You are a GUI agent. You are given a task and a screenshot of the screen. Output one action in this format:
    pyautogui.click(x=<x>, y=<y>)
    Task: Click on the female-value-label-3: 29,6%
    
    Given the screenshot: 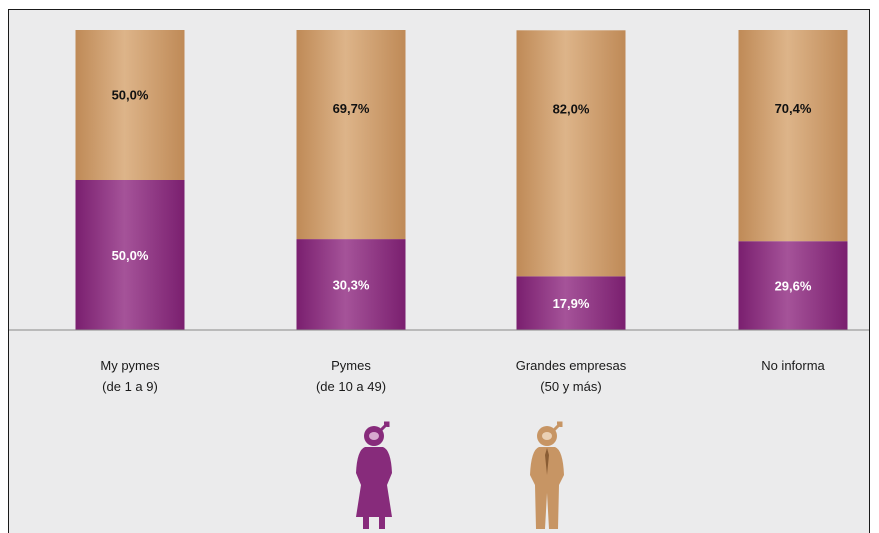 What is the action you would take?
    pyautogui.click(x=793, y=286)
    